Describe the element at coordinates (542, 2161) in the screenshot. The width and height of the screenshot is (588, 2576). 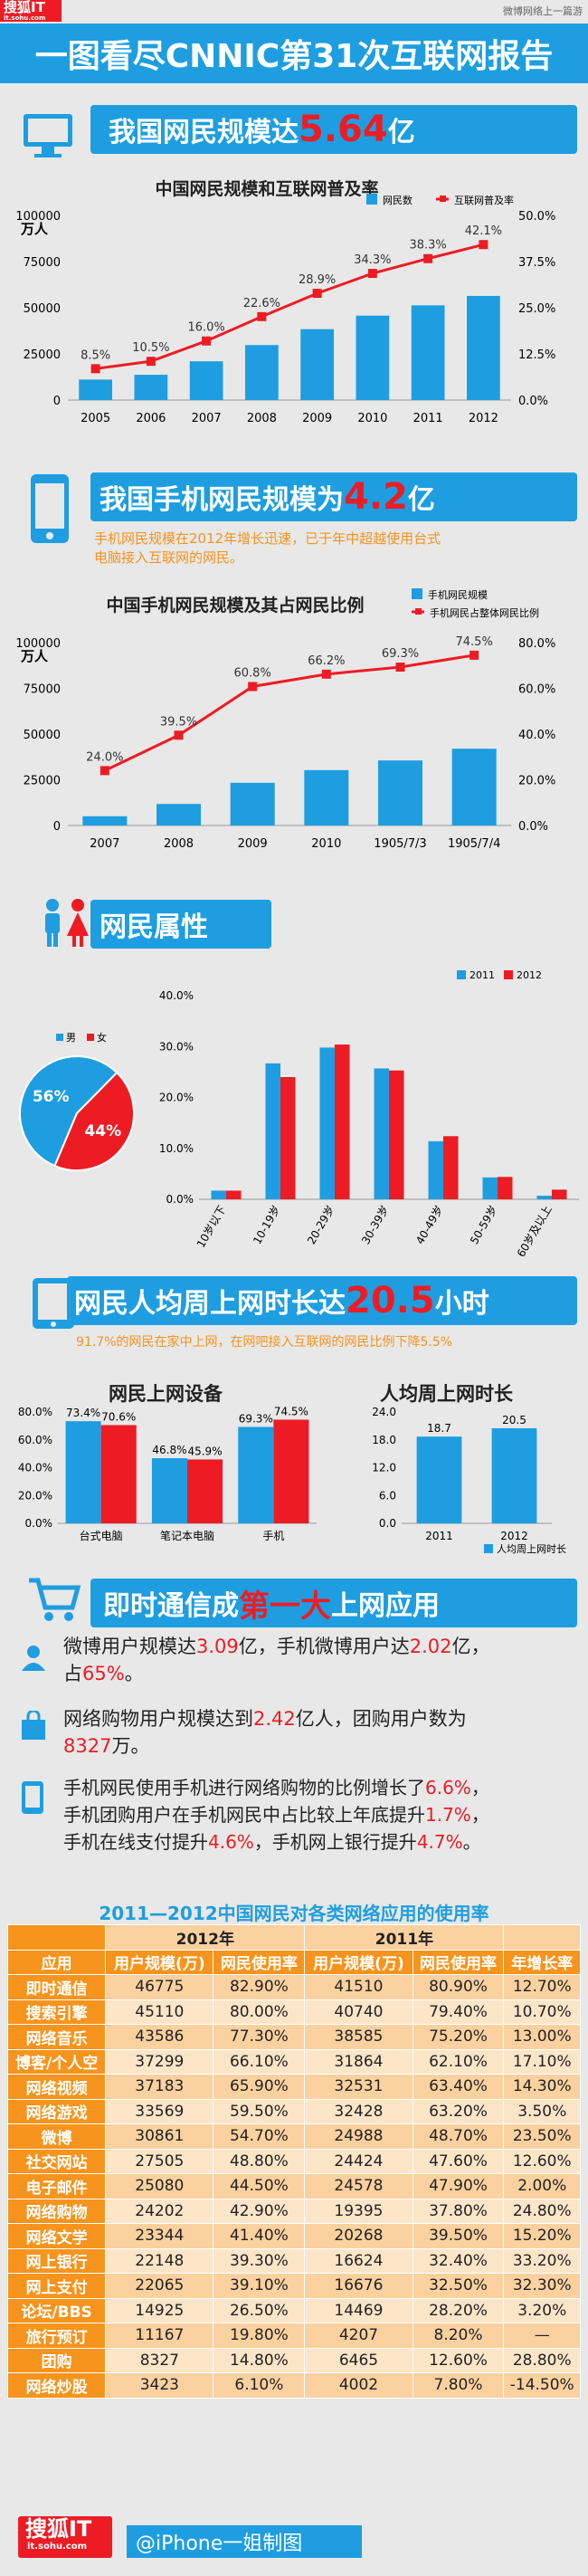
I see `table-cell: 12.60%` at that location.